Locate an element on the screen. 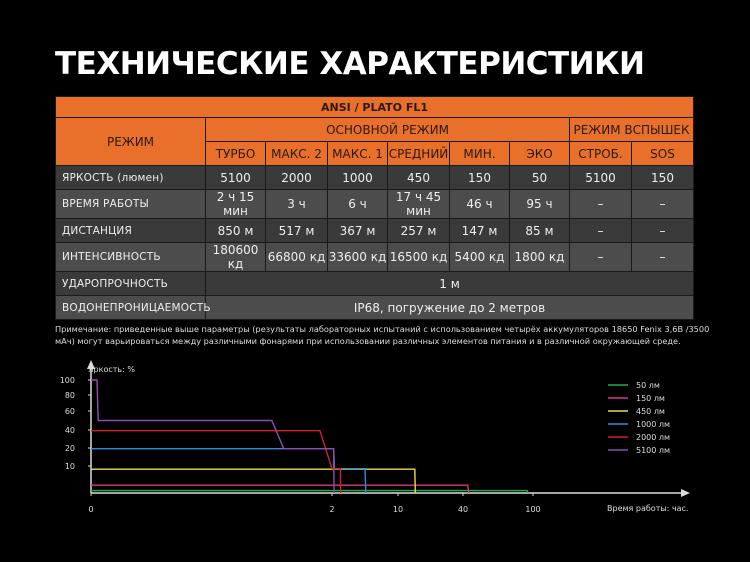  y-axis-label: Яркость: % is located at coordinates (111, 369).